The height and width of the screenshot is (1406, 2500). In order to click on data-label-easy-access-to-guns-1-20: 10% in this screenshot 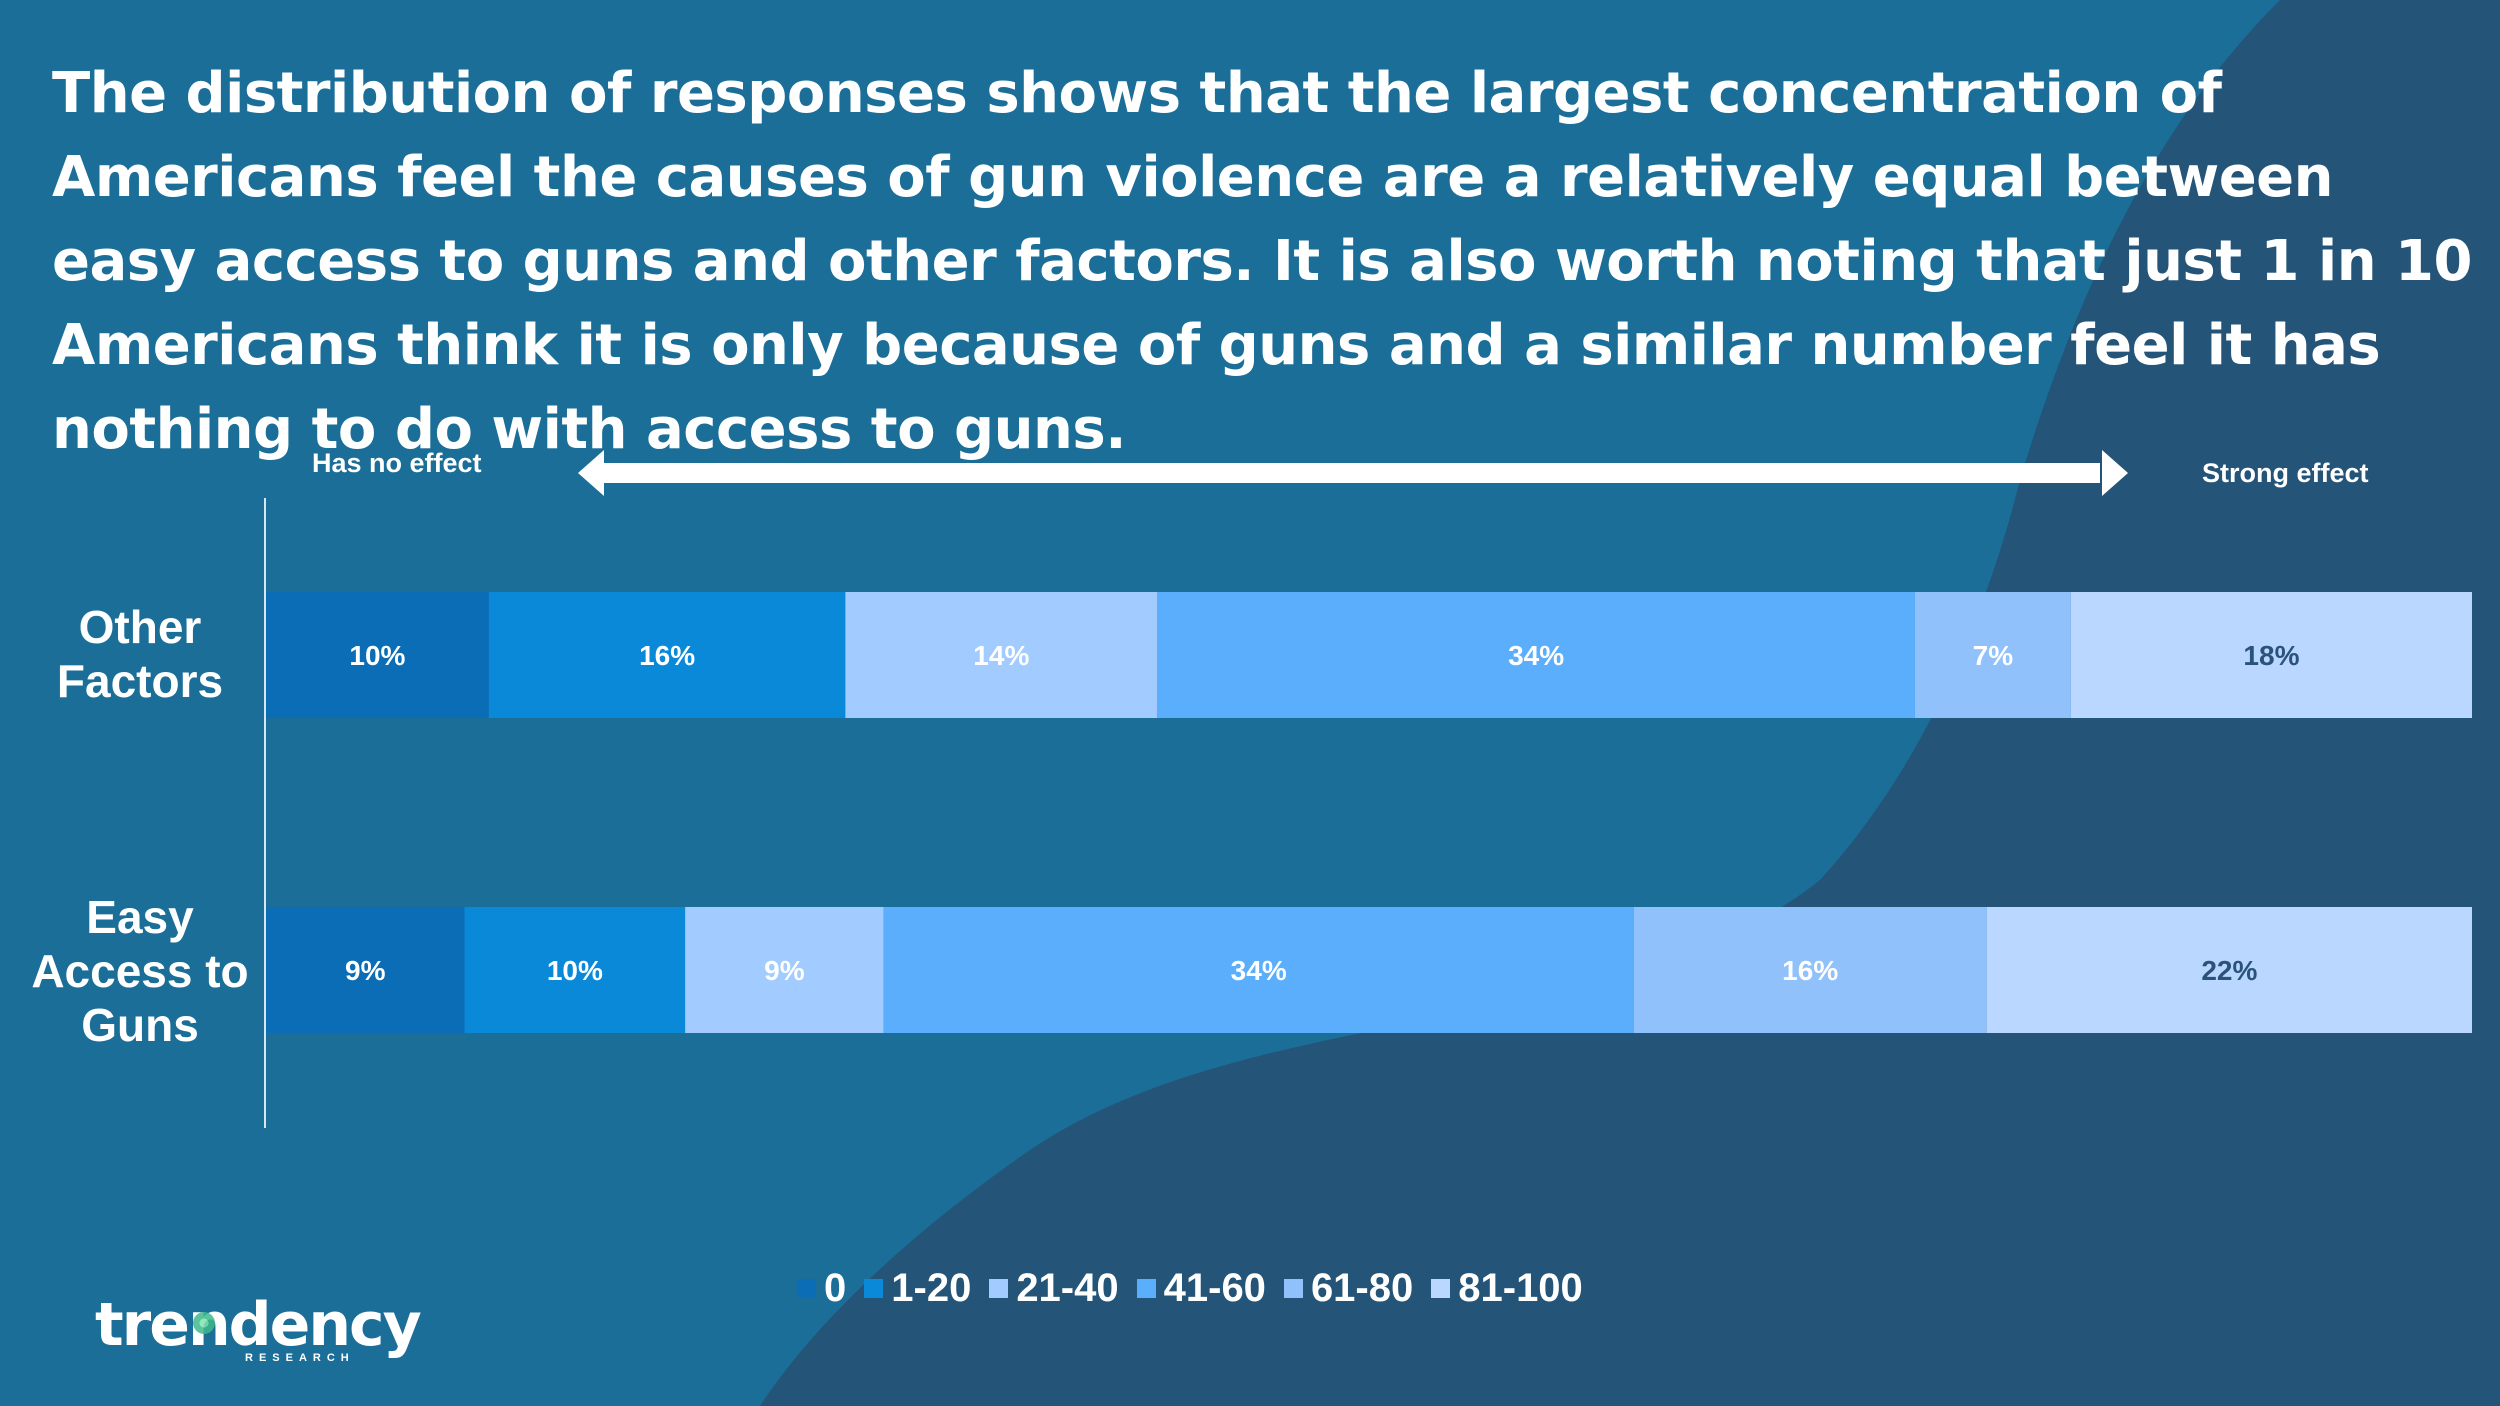, I will do `click(575, 970)`.